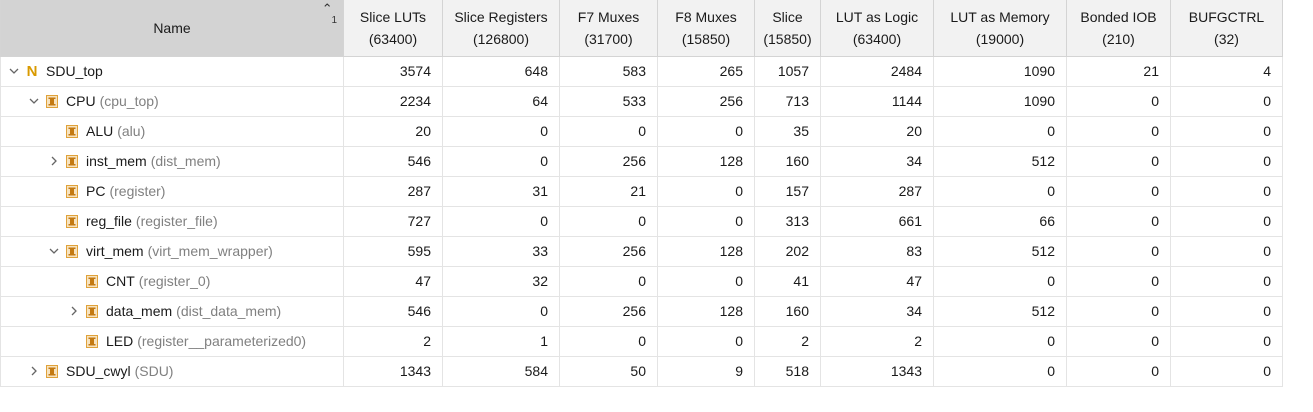 The image size is (1313, 412). Describe the element at coordinates (172, 281) in the screenshot. I see `hierarchy-cell: CNT (register_0)` at that location.